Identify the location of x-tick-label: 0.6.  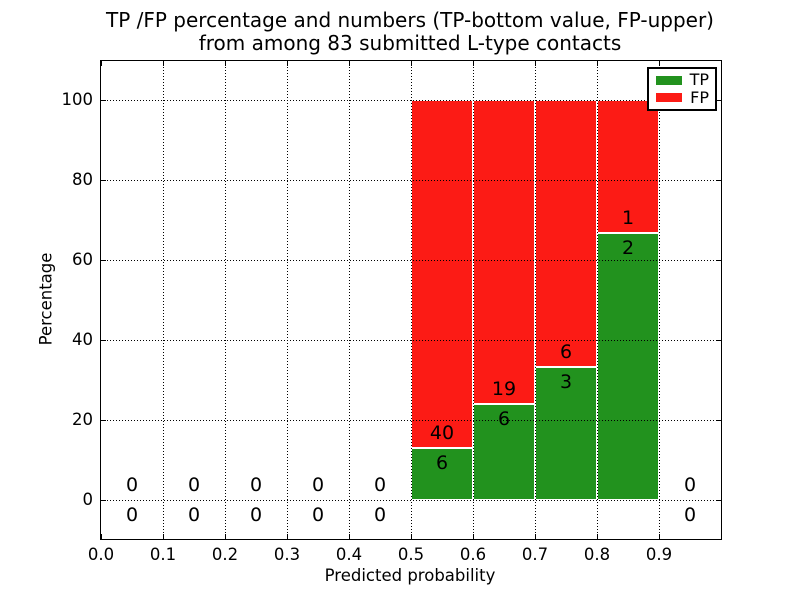
(473, 554).